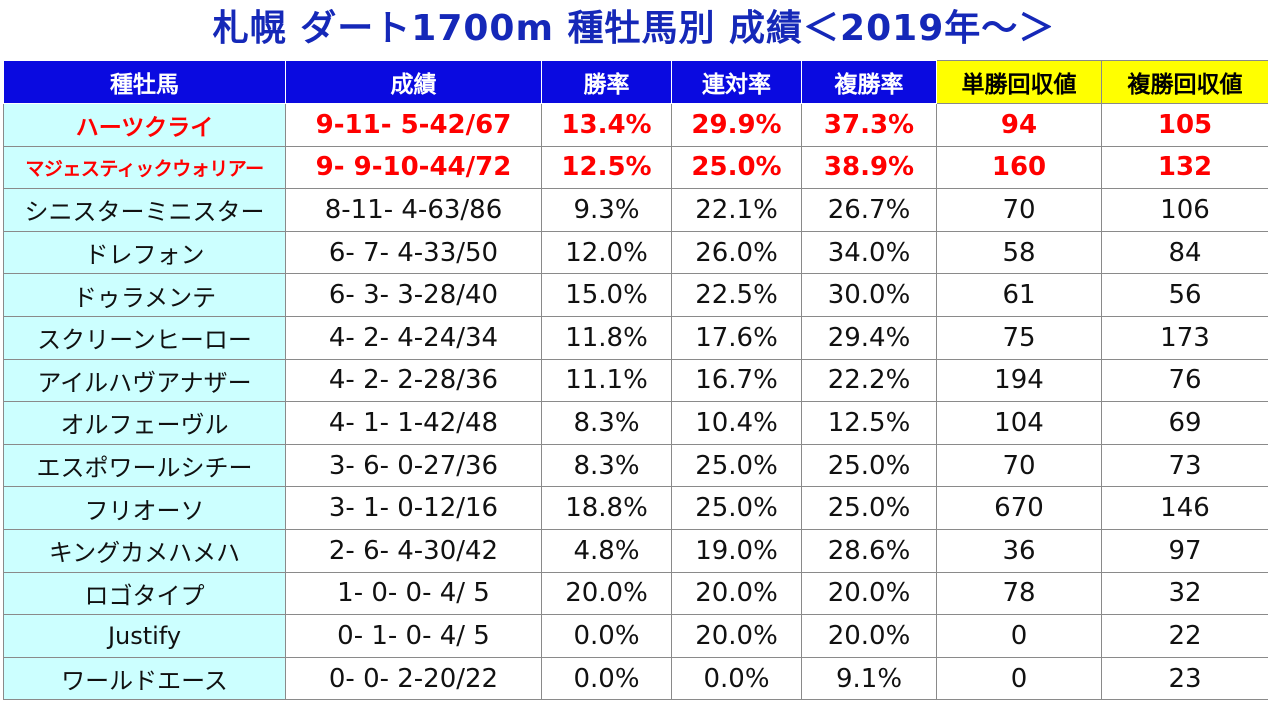 This screenshot has width=1268, height=706. I want to click on sire-name-cell: シニスターミニスター, so click(144, 210).